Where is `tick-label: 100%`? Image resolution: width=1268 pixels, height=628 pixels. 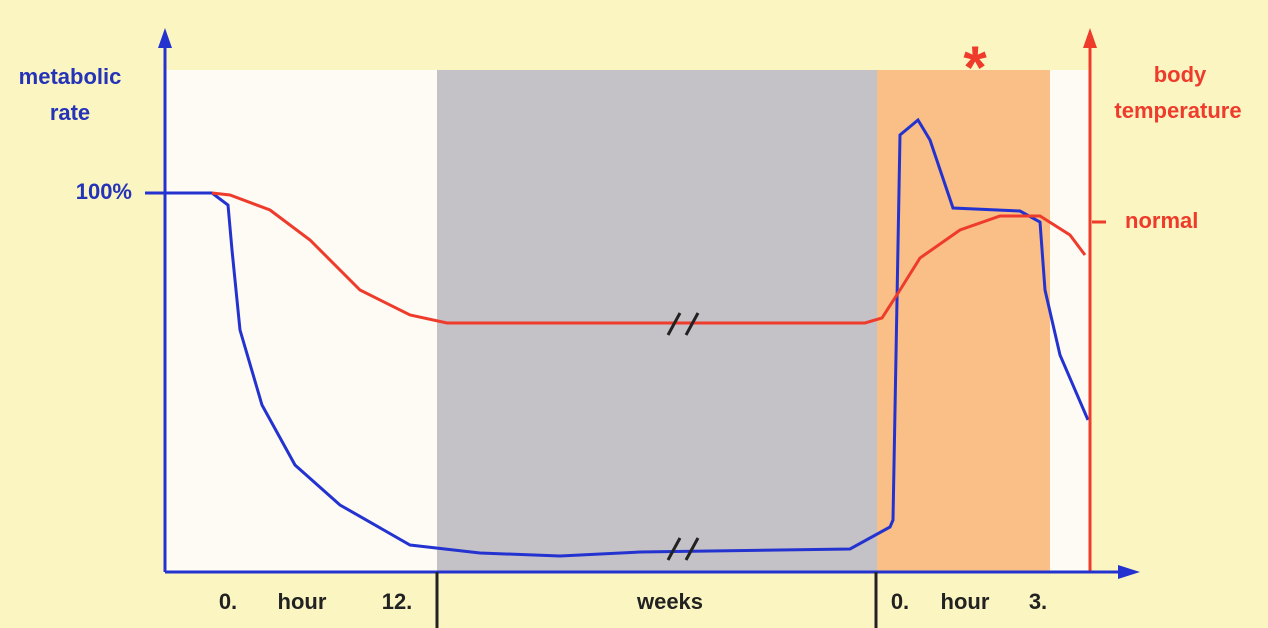 tick-label: 100% is located at coordinates (104, 191).